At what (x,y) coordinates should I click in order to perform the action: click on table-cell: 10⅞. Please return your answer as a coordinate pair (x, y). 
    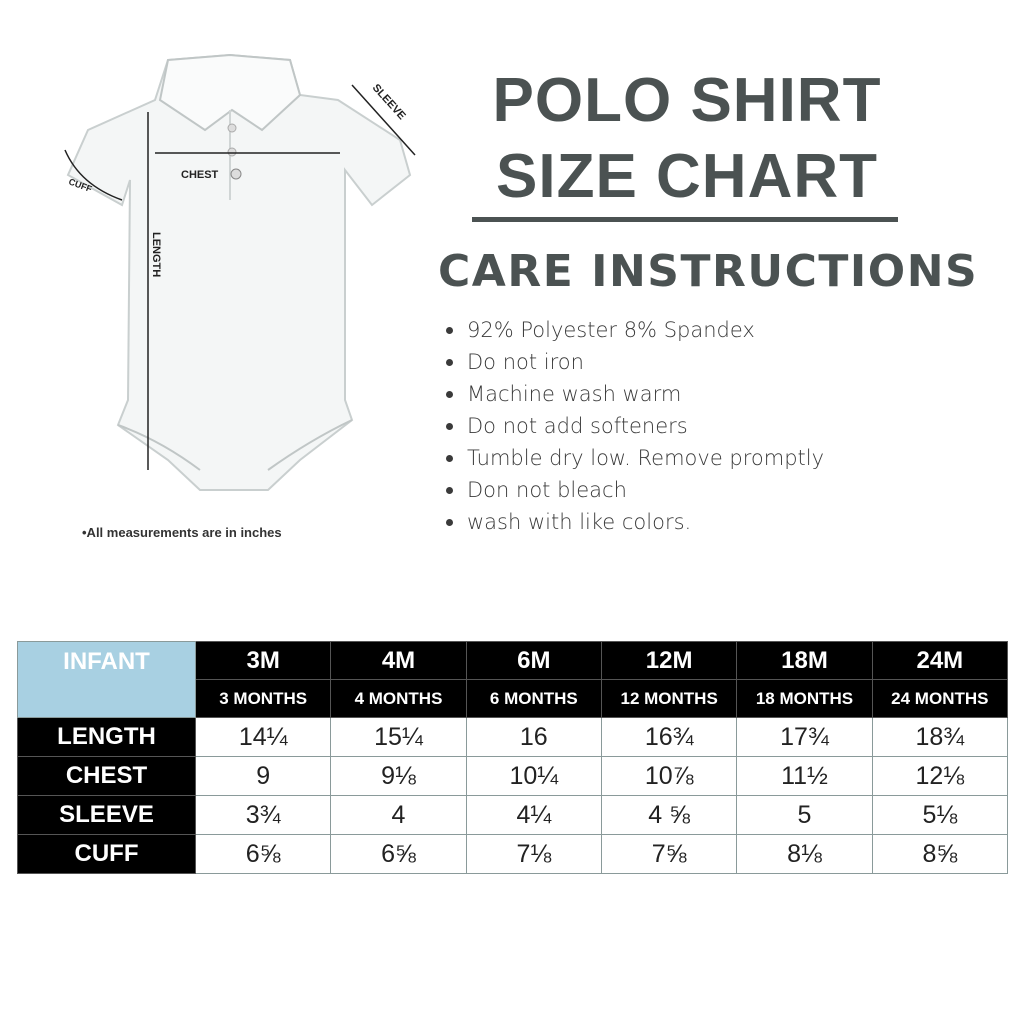
    Looking at the image, I should click on (669, 776).